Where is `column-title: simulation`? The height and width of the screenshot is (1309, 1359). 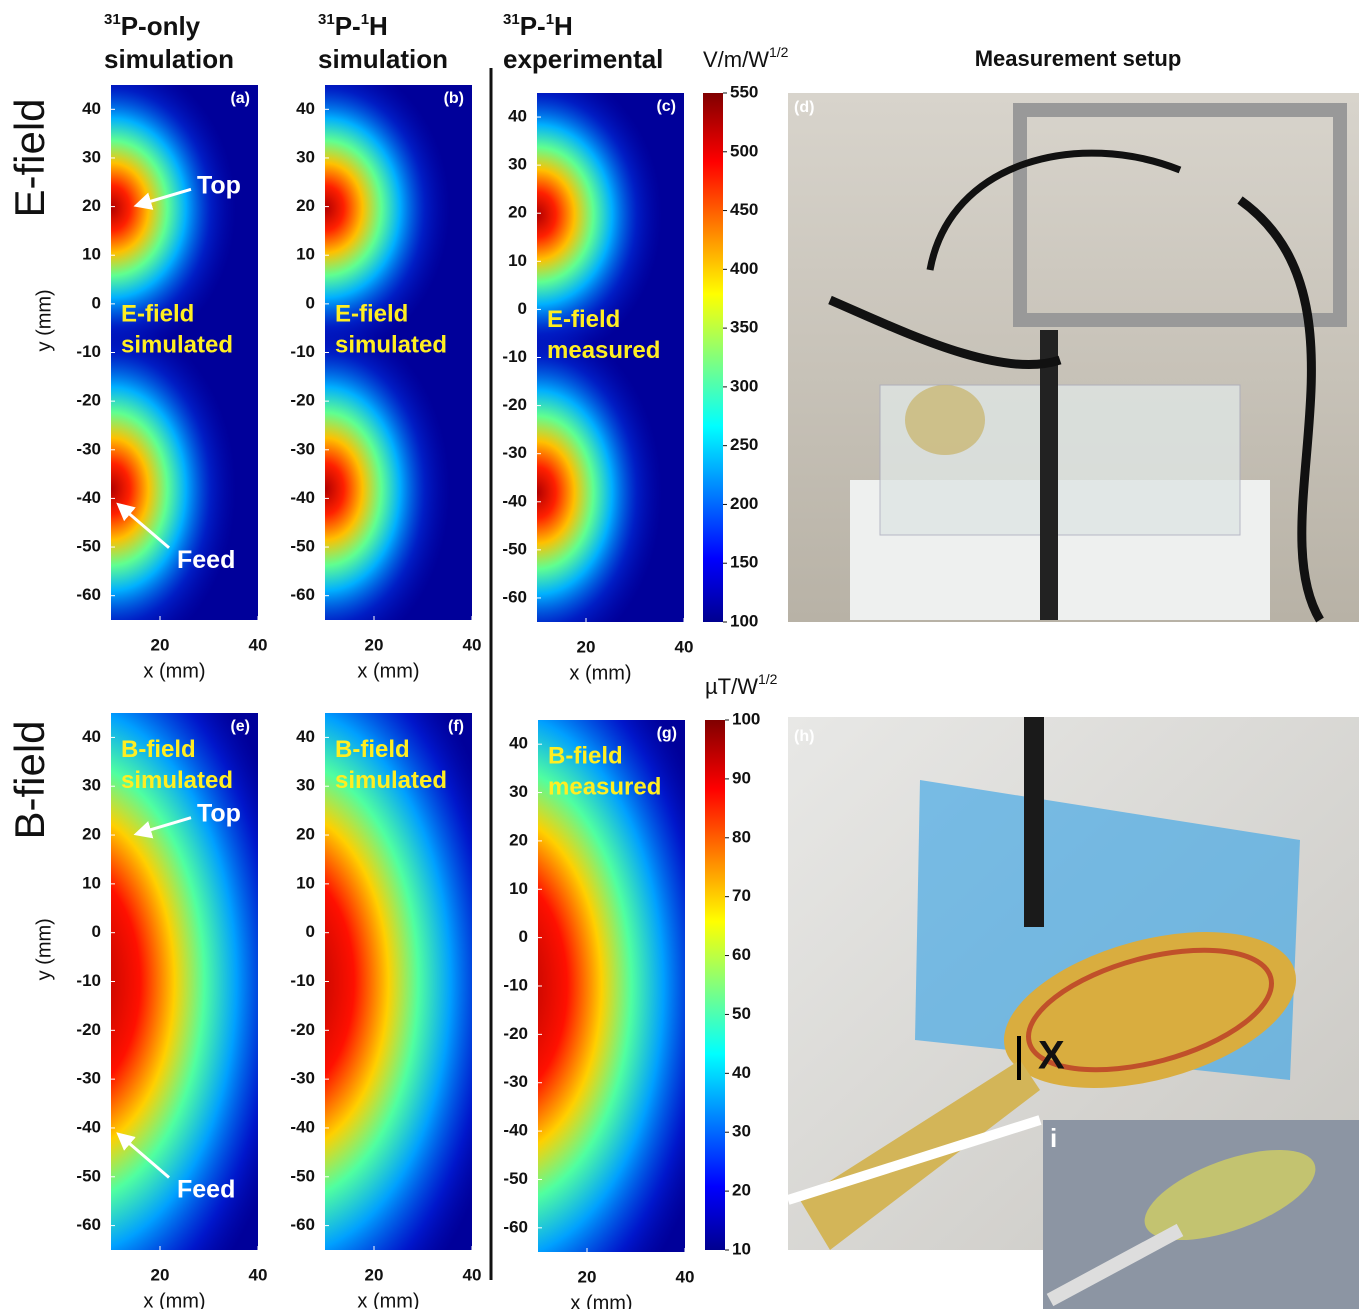
column-title: simulation is located at coordinates (383, 59).